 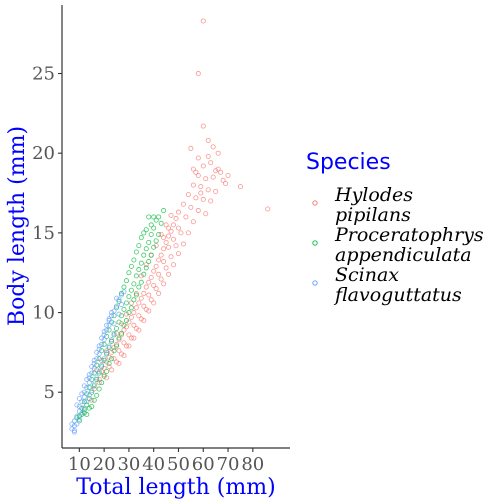 What do you see at coordinates (252, 464) in the screenshot?
I see `x-tick-label-7: 80` at bounding box center [252, 464].